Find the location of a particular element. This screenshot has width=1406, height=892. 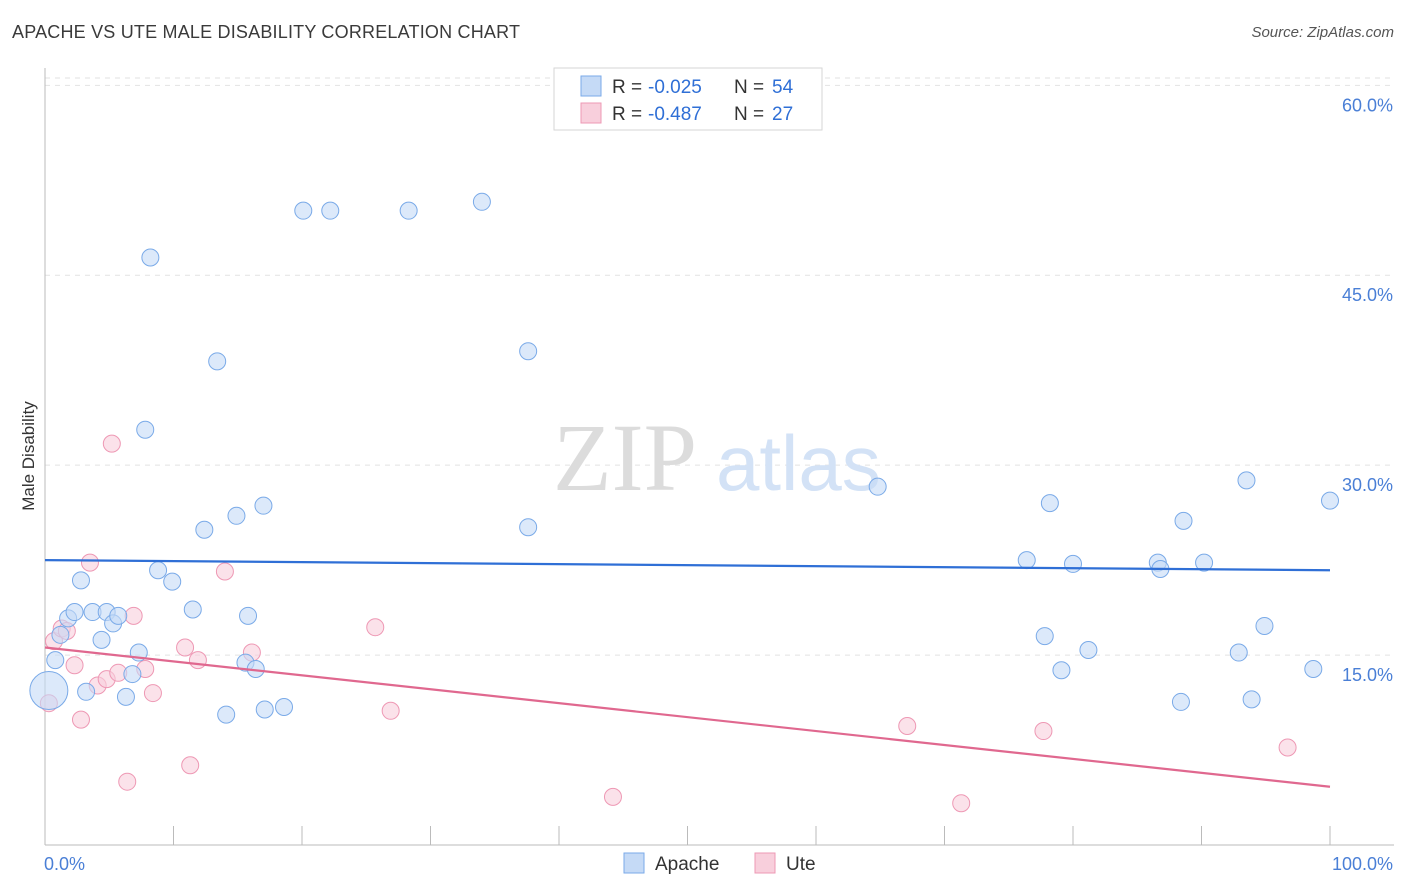

y-tick-labels: 15.0% 30.0% 45.0% 60.0% is located at coordinates (1367, 390).